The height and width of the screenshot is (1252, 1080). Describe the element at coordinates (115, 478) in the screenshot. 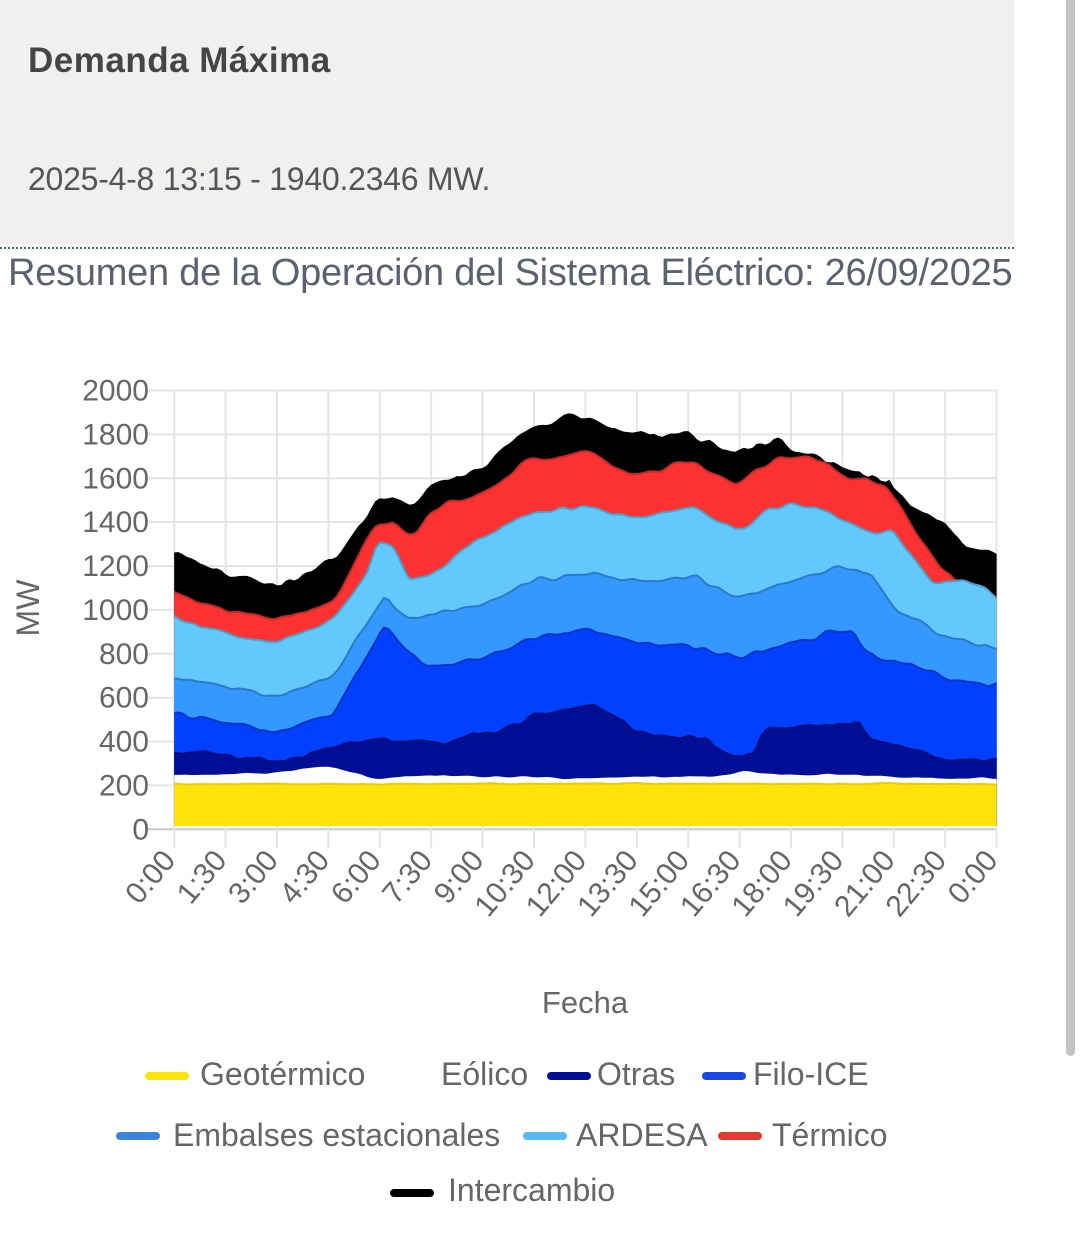

I see `svg-text: 1600` at that location.